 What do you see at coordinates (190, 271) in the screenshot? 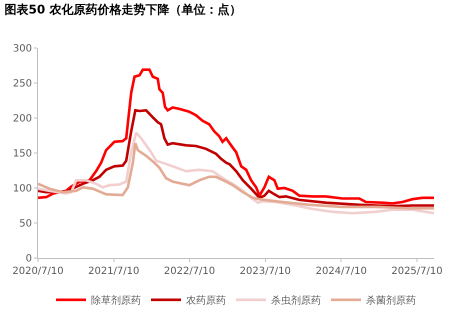
I see `x-tick-label: 2022/7/10` at bounding box center [190, 271].